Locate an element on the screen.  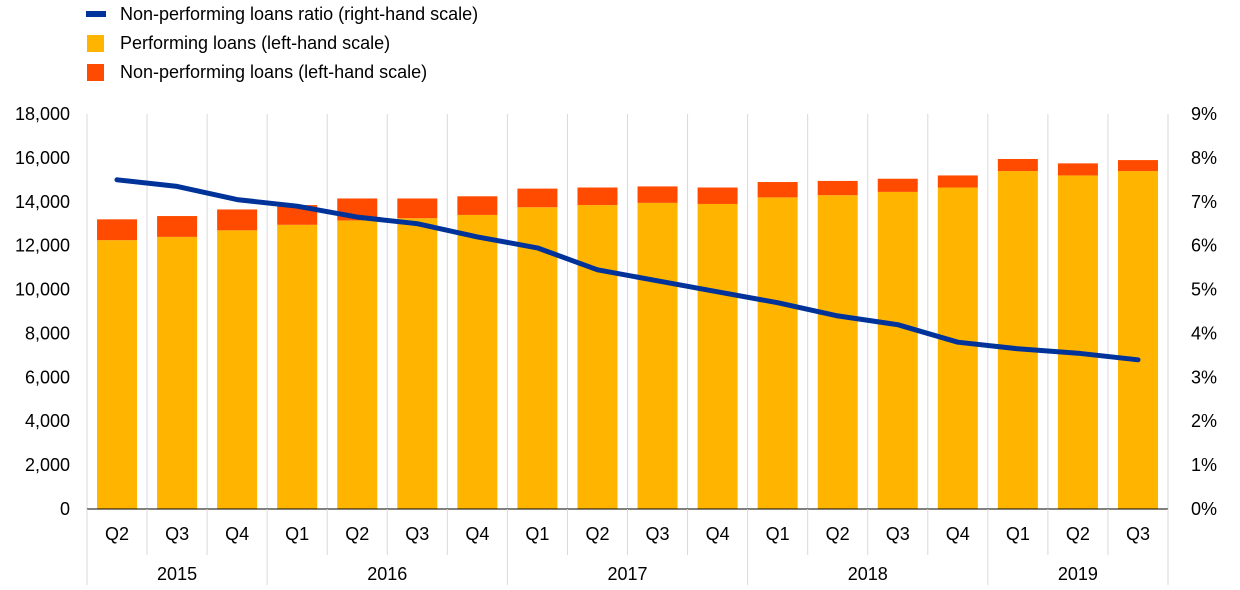
y-left-tick-label: 10,000 is located at coordinates (42, 290).